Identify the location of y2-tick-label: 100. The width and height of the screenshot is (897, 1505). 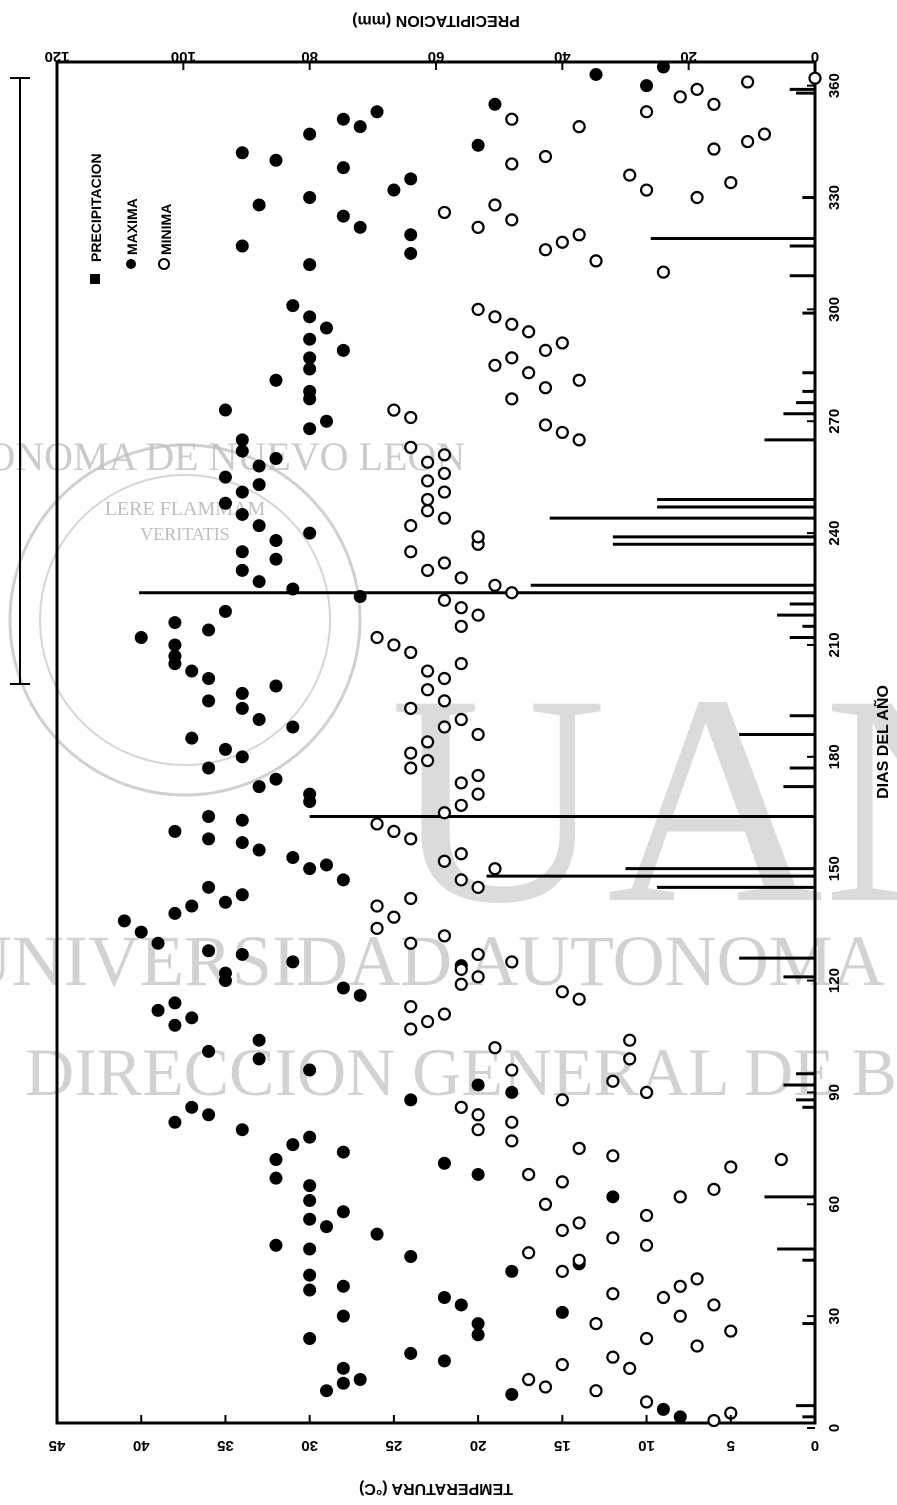
(183, 56).